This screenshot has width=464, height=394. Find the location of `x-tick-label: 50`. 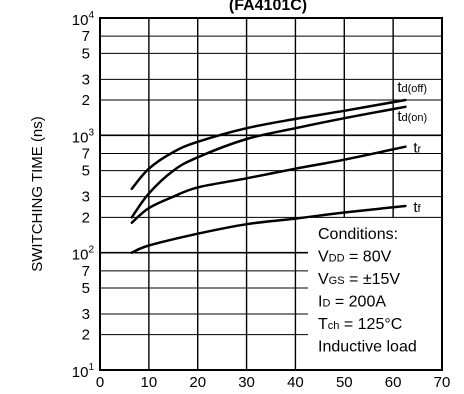

x-tick-label: 50 is located at coordinates (344, 382).